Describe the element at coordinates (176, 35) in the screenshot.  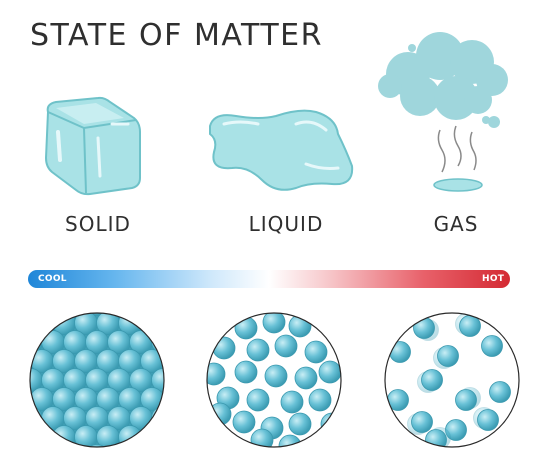
I see `diagram-title: STATE OF MATTER` at that location.